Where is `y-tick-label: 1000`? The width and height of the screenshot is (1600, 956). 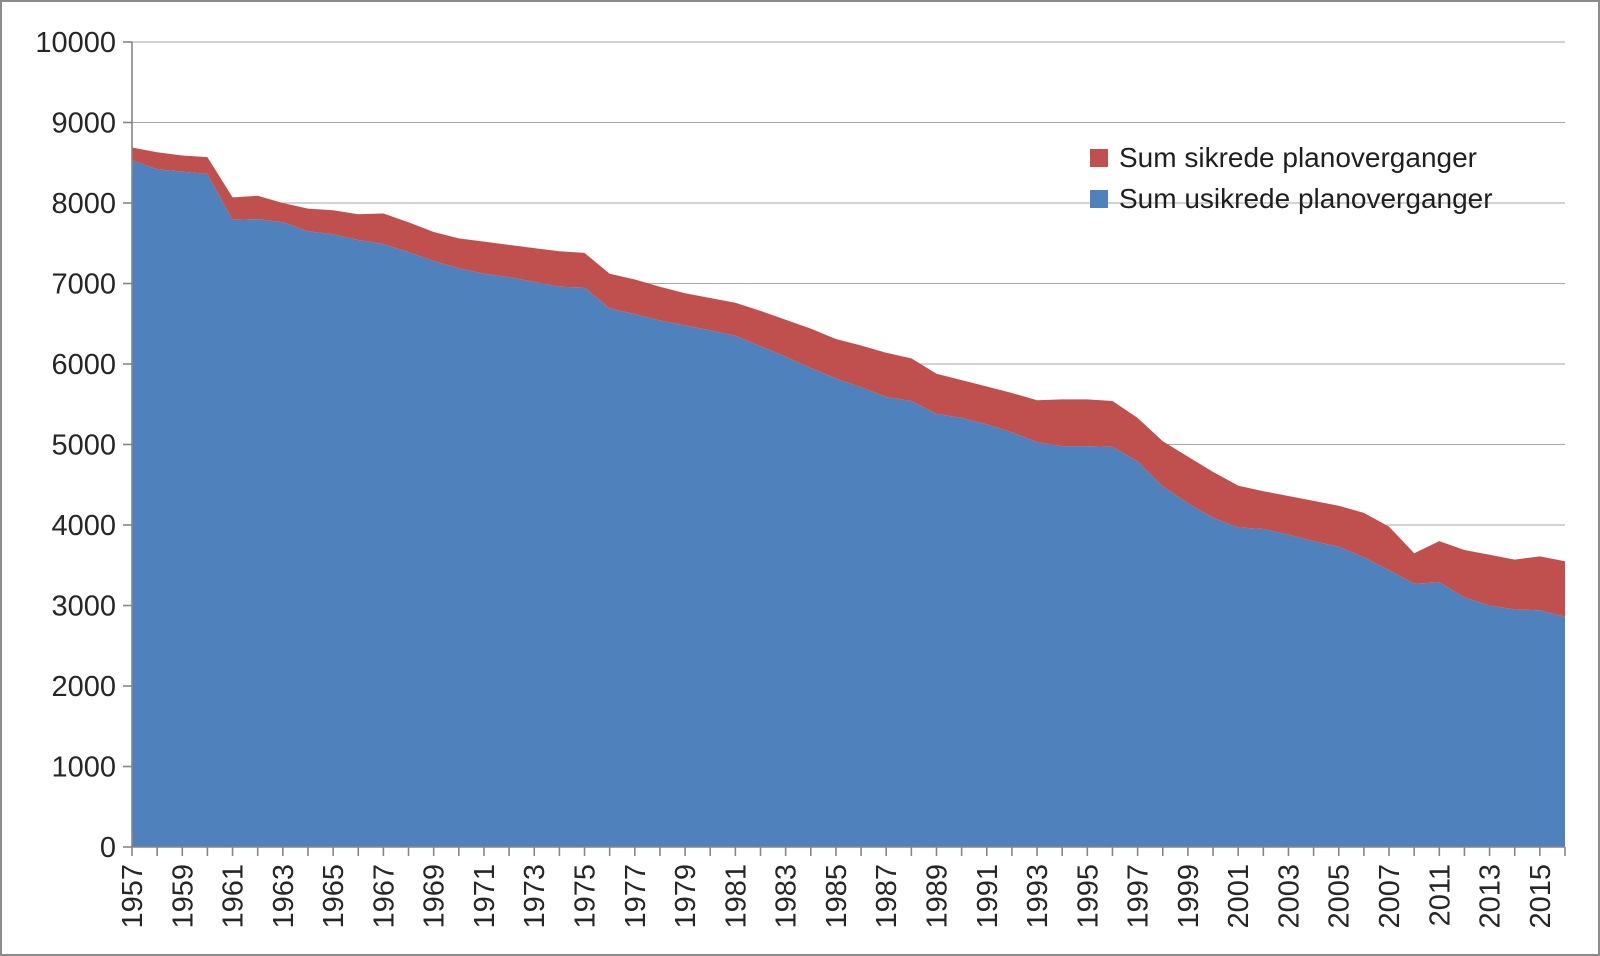
y-tick-label: 1000 is located at coordinates (83, 768).